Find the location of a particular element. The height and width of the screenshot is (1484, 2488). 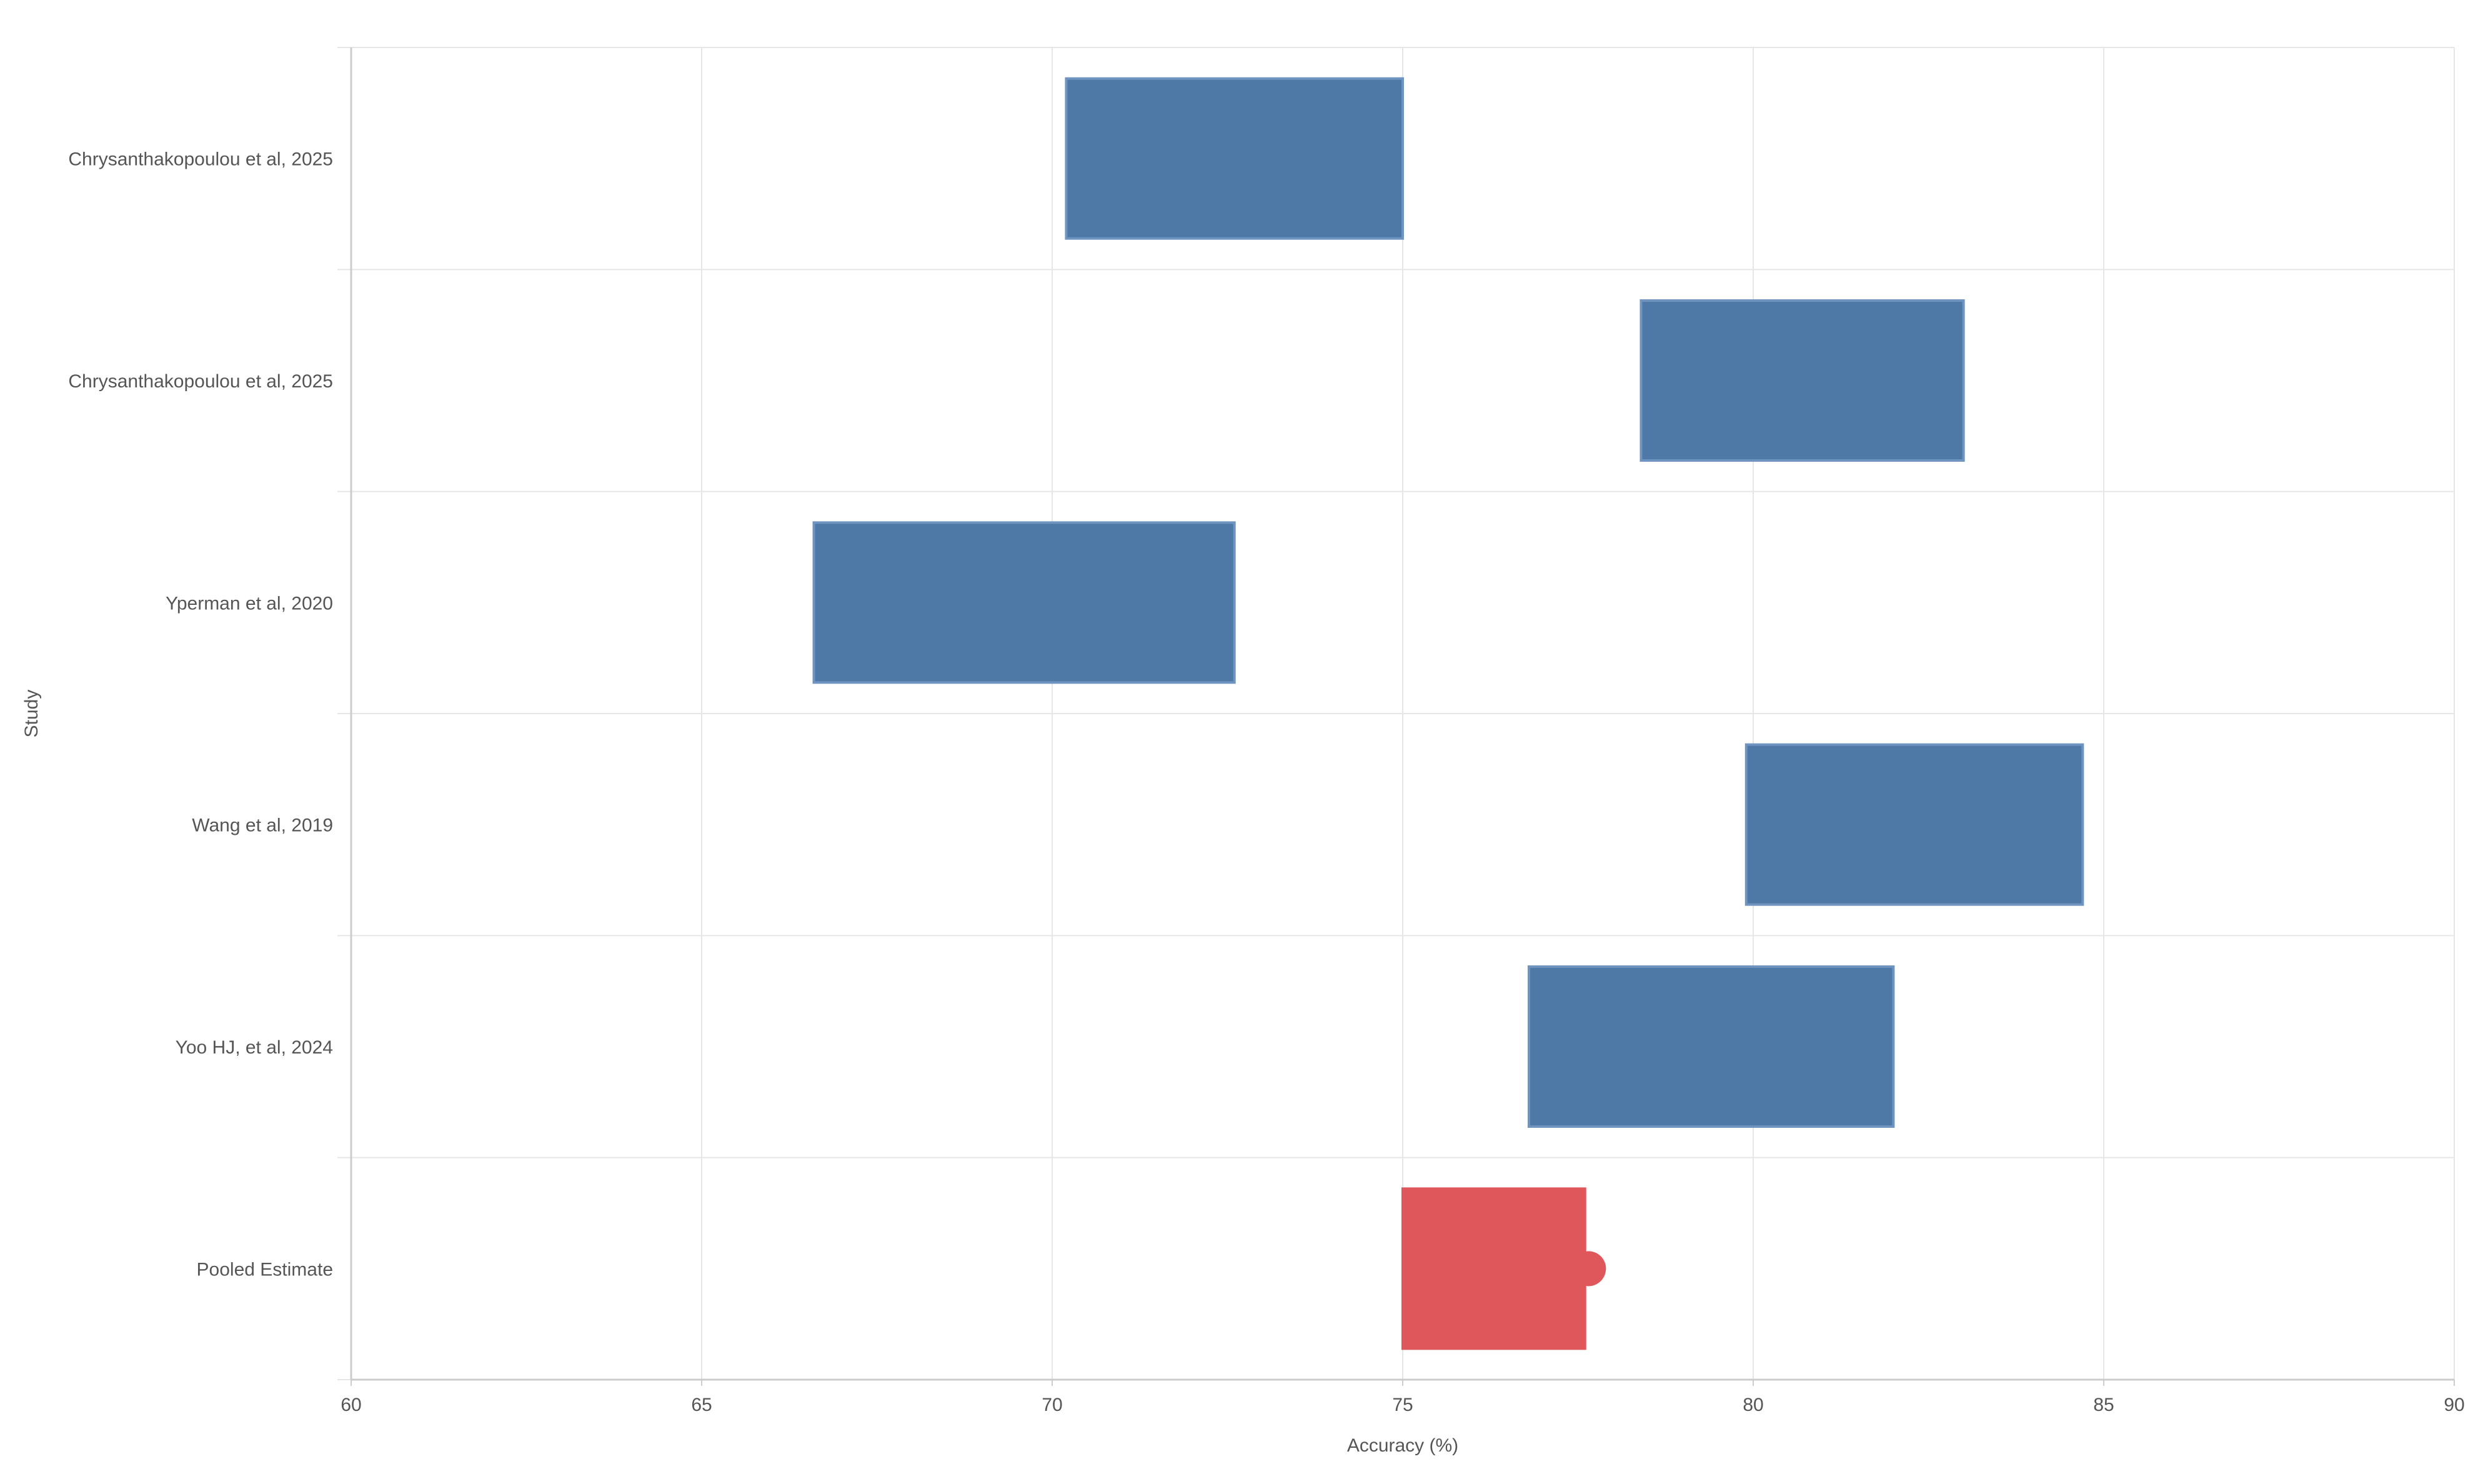

pooled-estimate-bar is located at coordinates (1493, 1268).